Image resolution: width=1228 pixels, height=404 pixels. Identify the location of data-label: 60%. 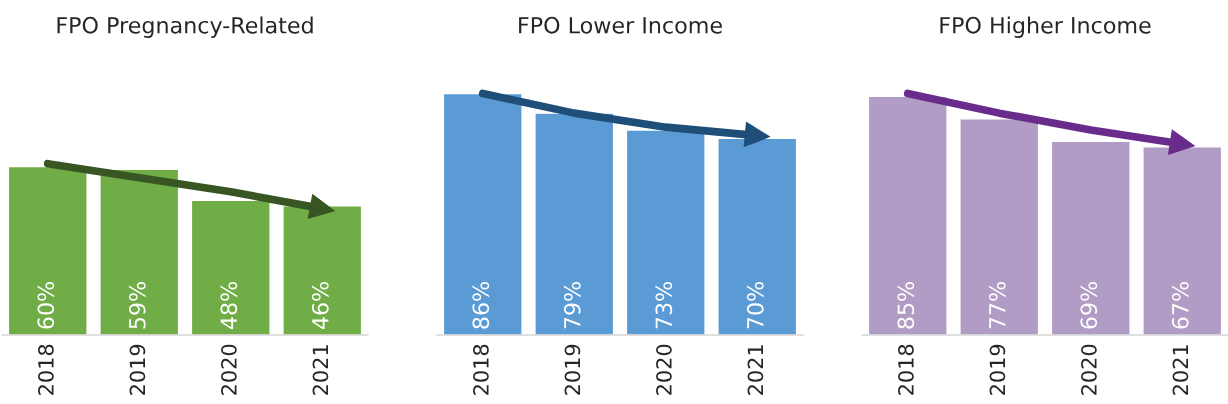
(46, 305).